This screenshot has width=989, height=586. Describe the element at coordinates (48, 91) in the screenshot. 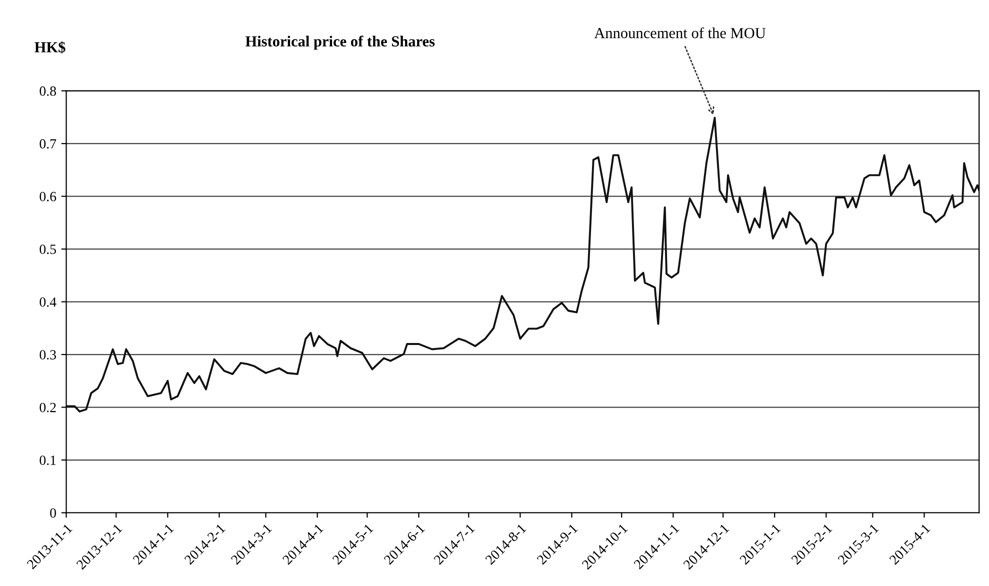

I see `y-tick-label: 0.8` at that location.